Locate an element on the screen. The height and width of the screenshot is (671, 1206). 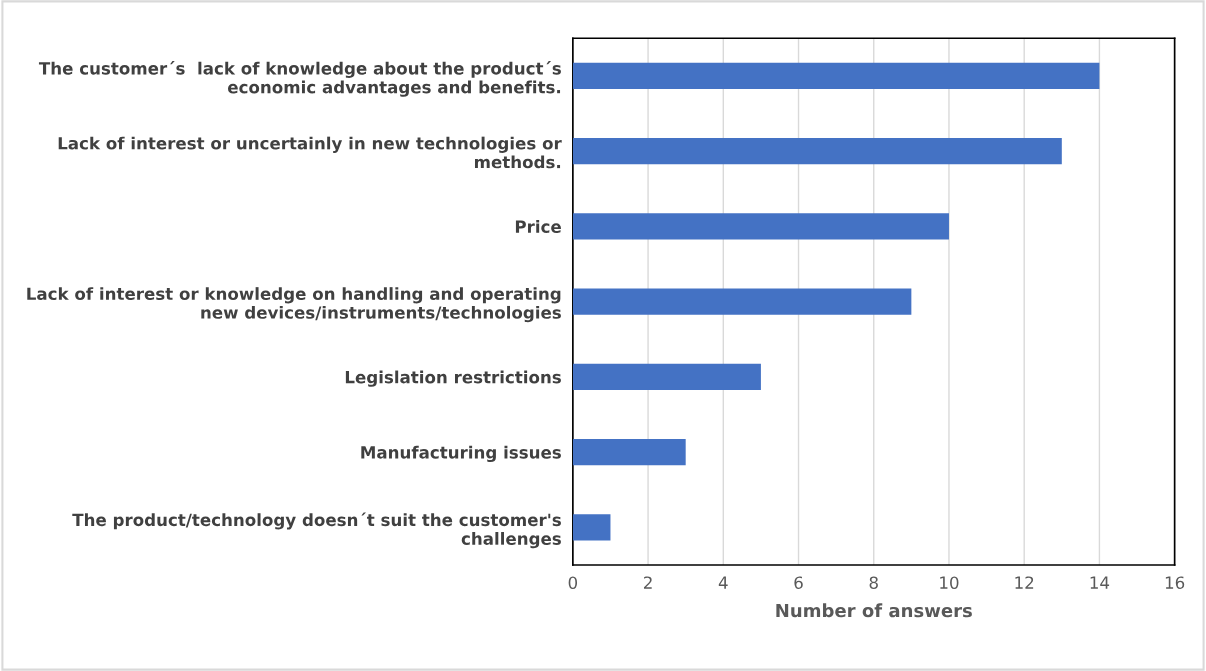
x-tick-label: 2 is located at coordinates (647, 582).